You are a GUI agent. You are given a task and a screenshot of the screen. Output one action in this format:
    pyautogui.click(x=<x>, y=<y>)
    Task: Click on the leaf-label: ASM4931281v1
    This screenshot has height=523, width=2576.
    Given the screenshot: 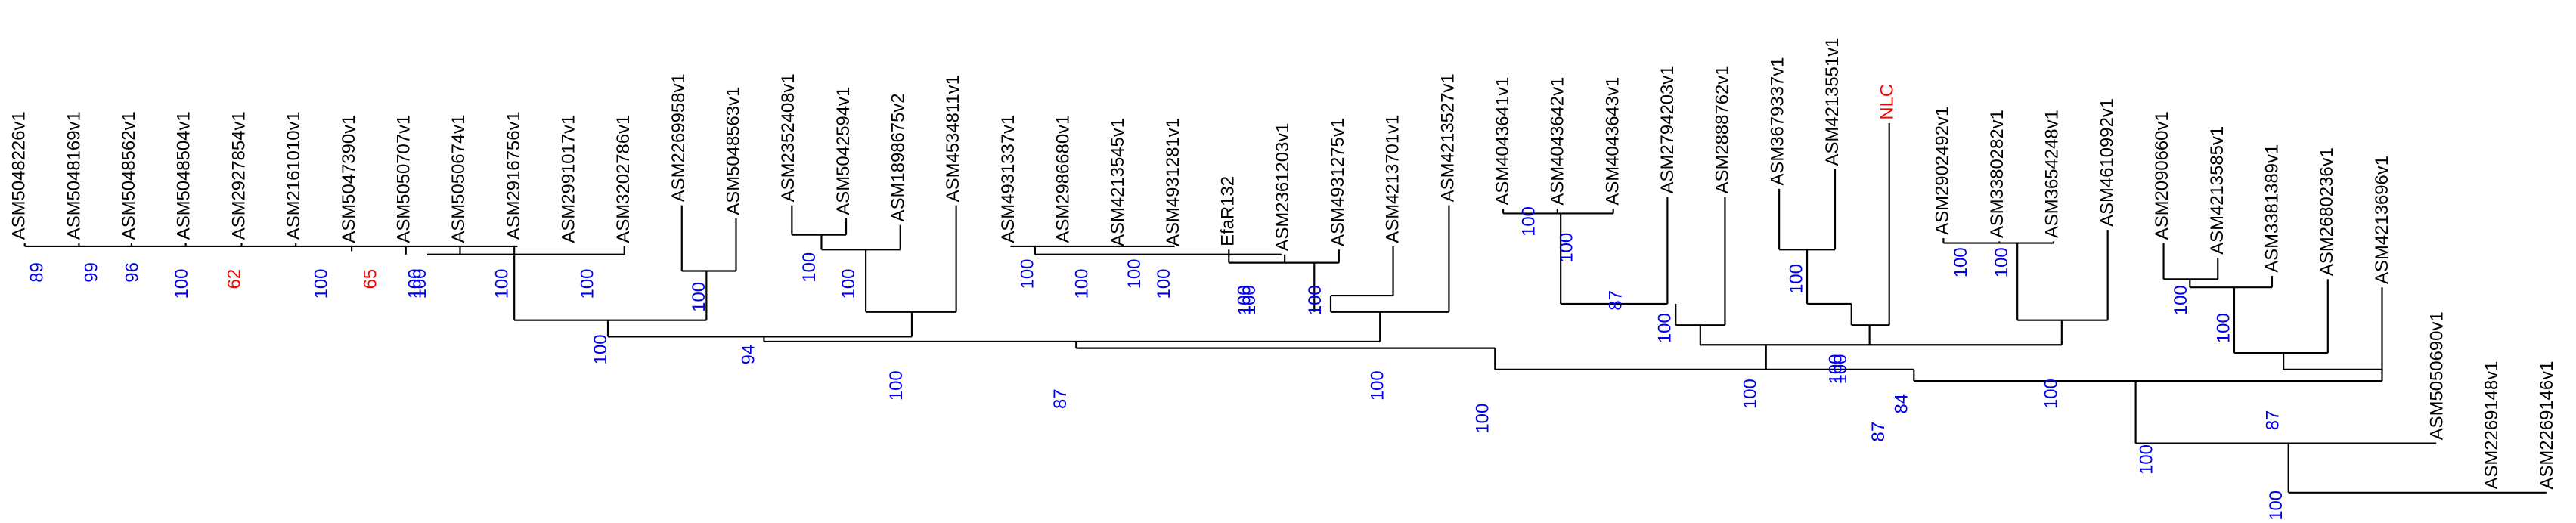 What is the action you would take?
    pyautogui.click(x=1173, y=182)
    